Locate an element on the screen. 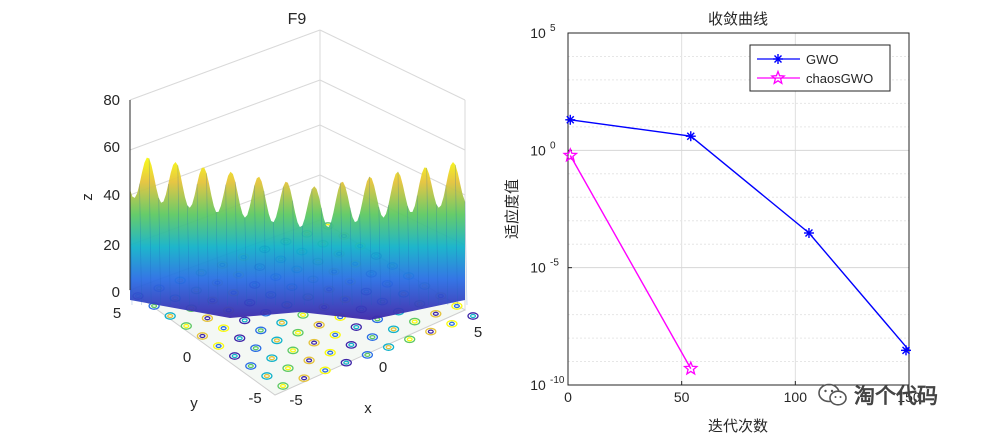 This screenshot has height=437, width=1000. y-tick-neg5: -5 is located at coordinates (254, 398).